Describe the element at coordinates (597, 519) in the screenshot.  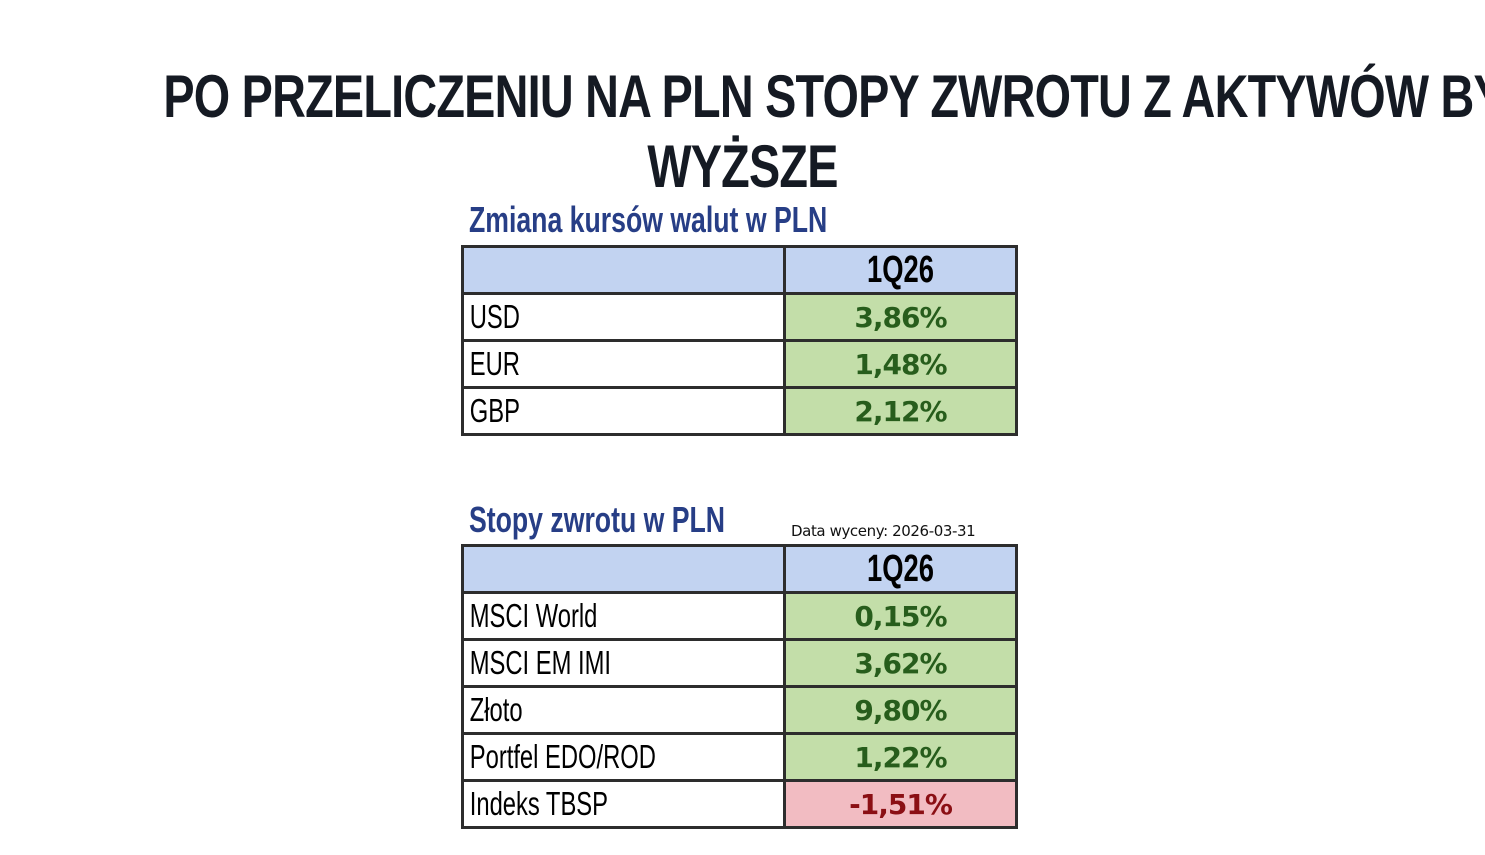
I see `returns-table-title: Stopy zwrotu w PLN` at that location.